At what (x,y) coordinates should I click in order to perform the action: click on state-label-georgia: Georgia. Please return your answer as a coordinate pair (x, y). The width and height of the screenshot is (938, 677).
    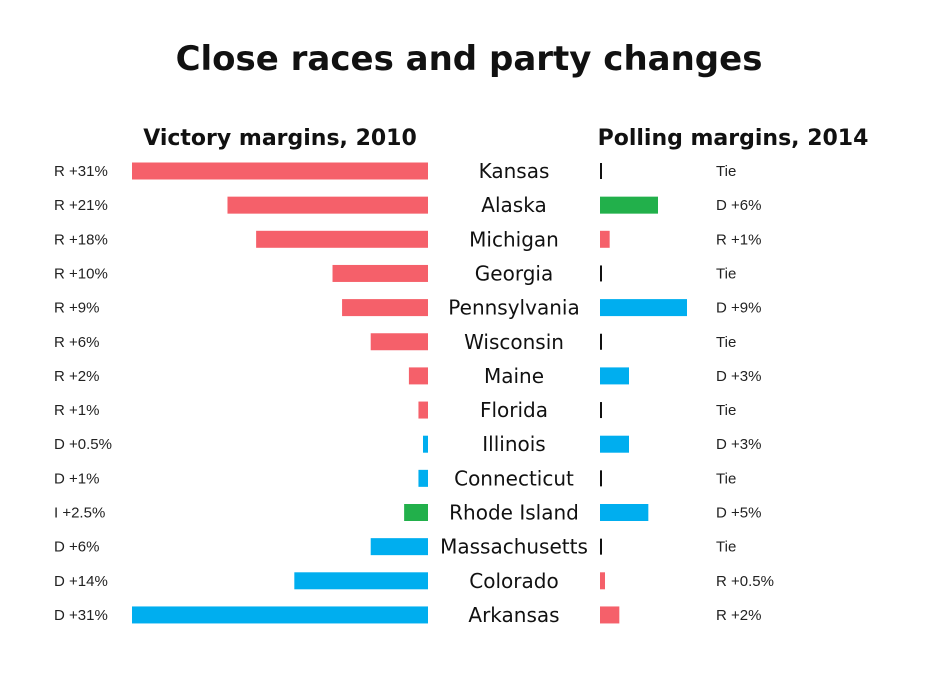
    Looking at the image, I should click on (514, 273).